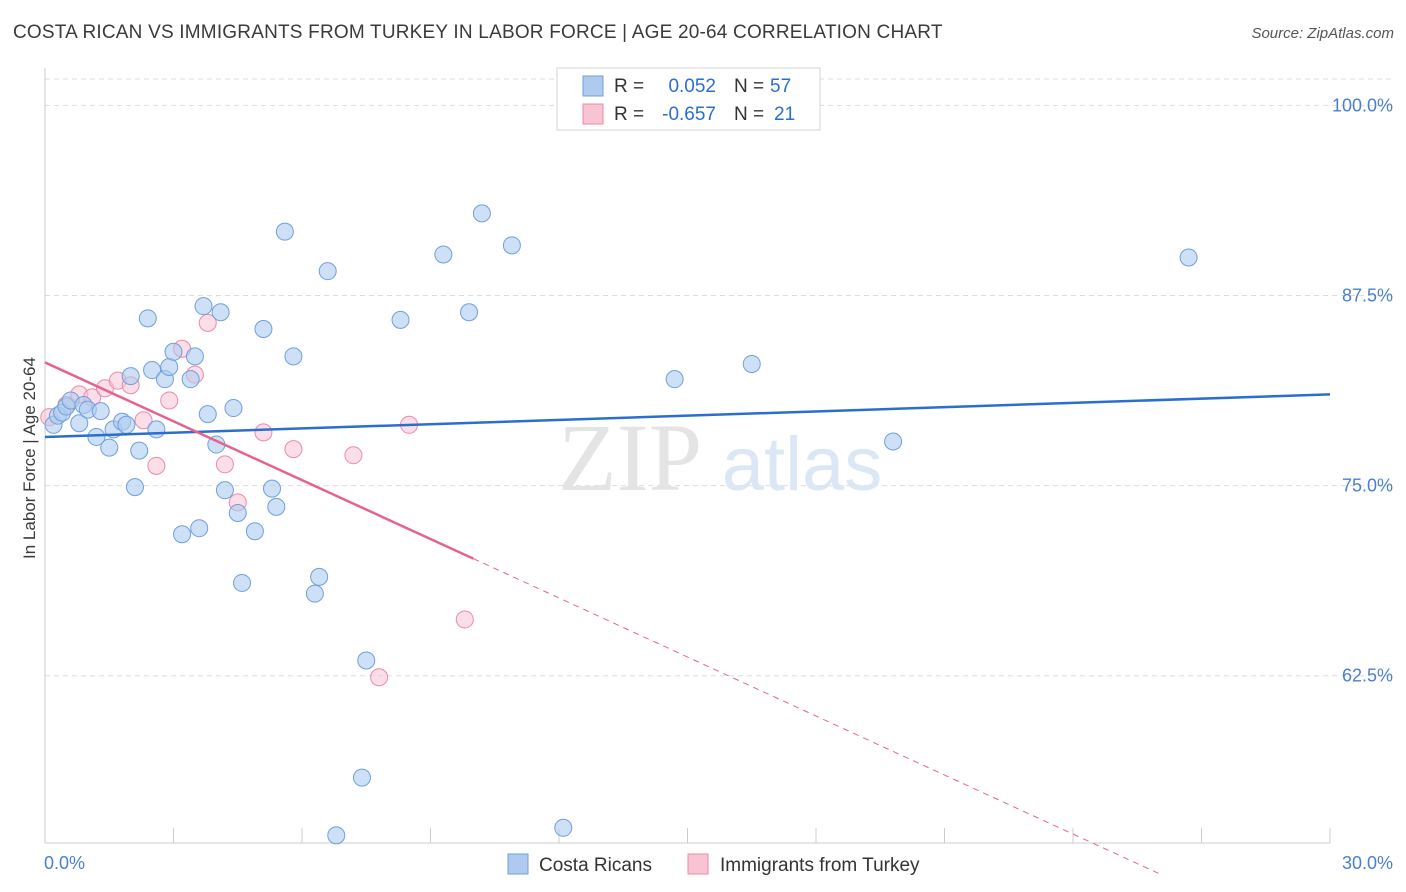  What do you see at coordinates (784, 114) in the screenshot?
I see `legend-n-value-2: 21` at bounding box center [784, 114].